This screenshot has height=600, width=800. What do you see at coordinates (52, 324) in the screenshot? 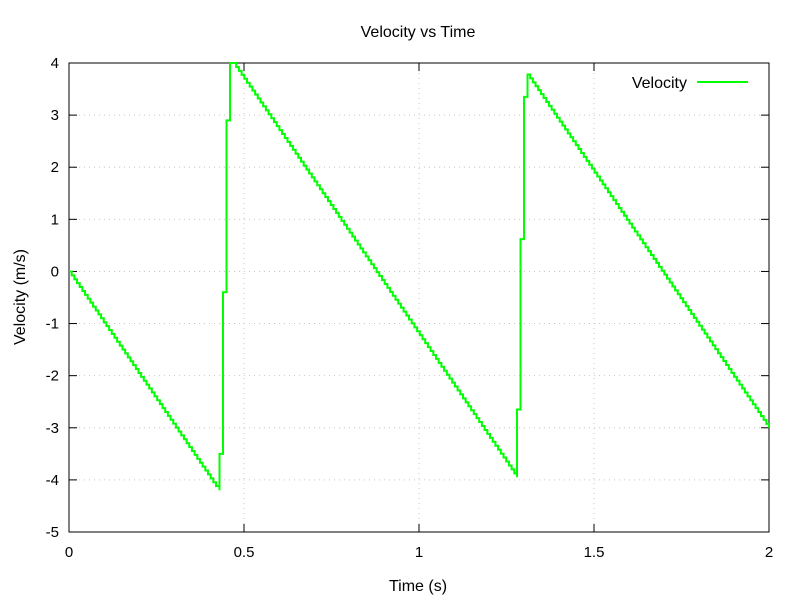
I see `y-tick-label: -1` at bounding box center [52, 324].